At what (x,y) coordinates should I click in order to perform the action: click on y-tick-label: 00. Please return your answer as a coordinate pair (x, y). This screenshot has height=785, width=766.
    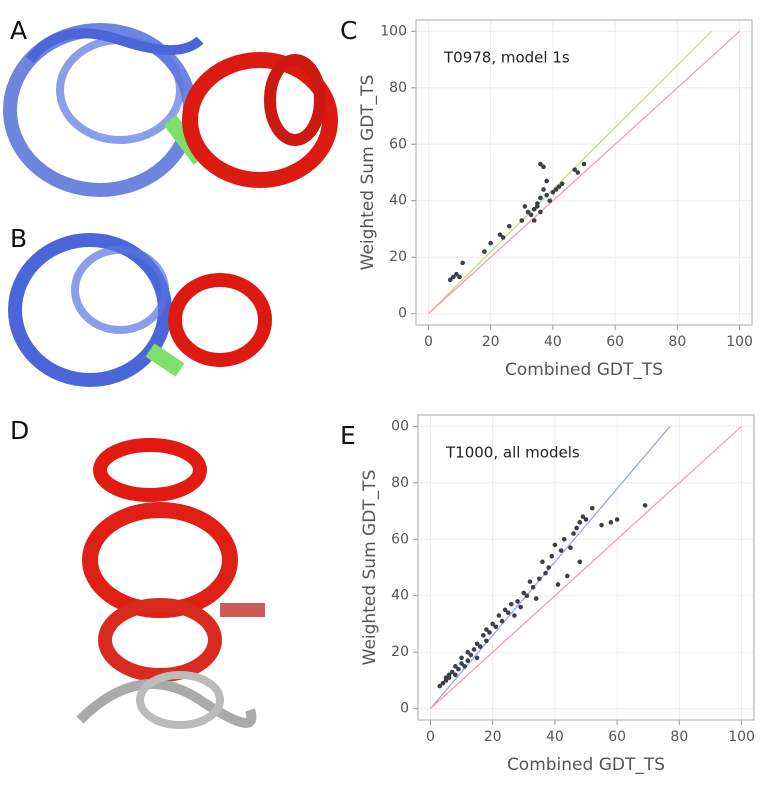
    Looking at the image, I should click on (400, 426).